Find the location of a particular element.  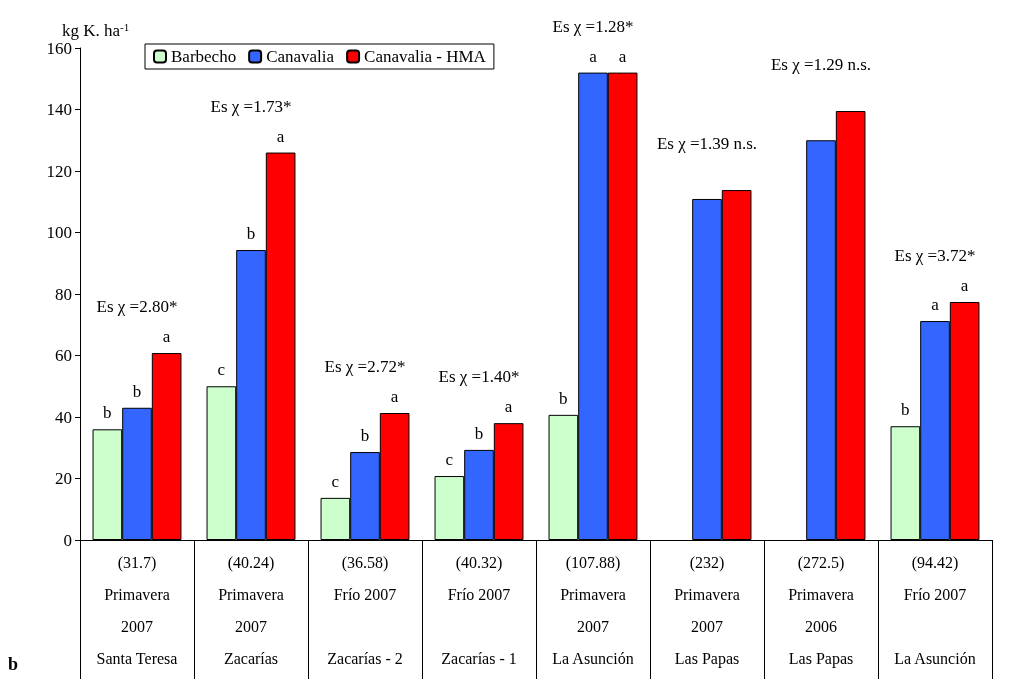

annotation: Es χ =1.40* is located at coordinates (479, 377).